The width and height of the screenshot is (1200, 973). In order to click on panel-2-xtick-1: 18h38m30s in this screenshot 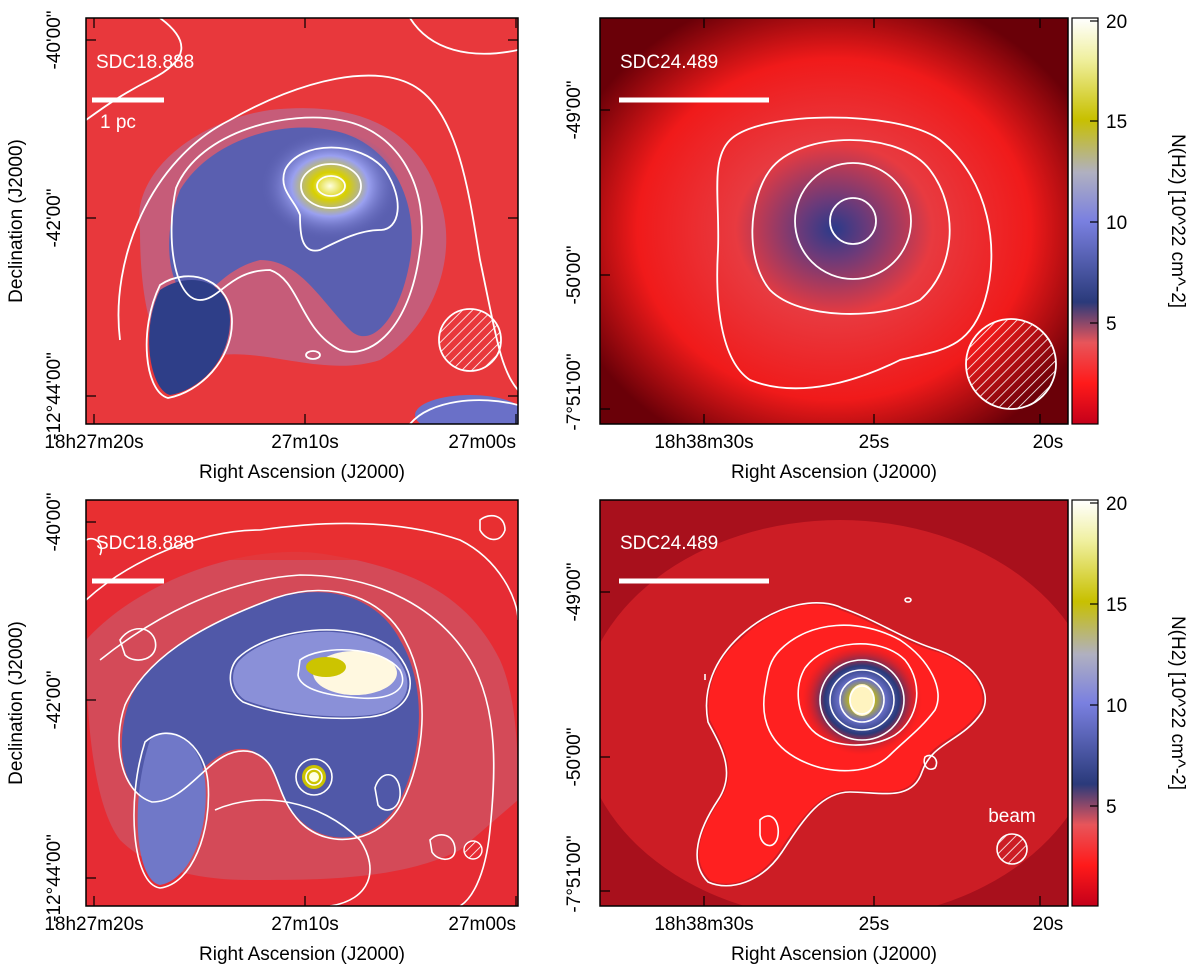, I will do `click(703, 442)`.